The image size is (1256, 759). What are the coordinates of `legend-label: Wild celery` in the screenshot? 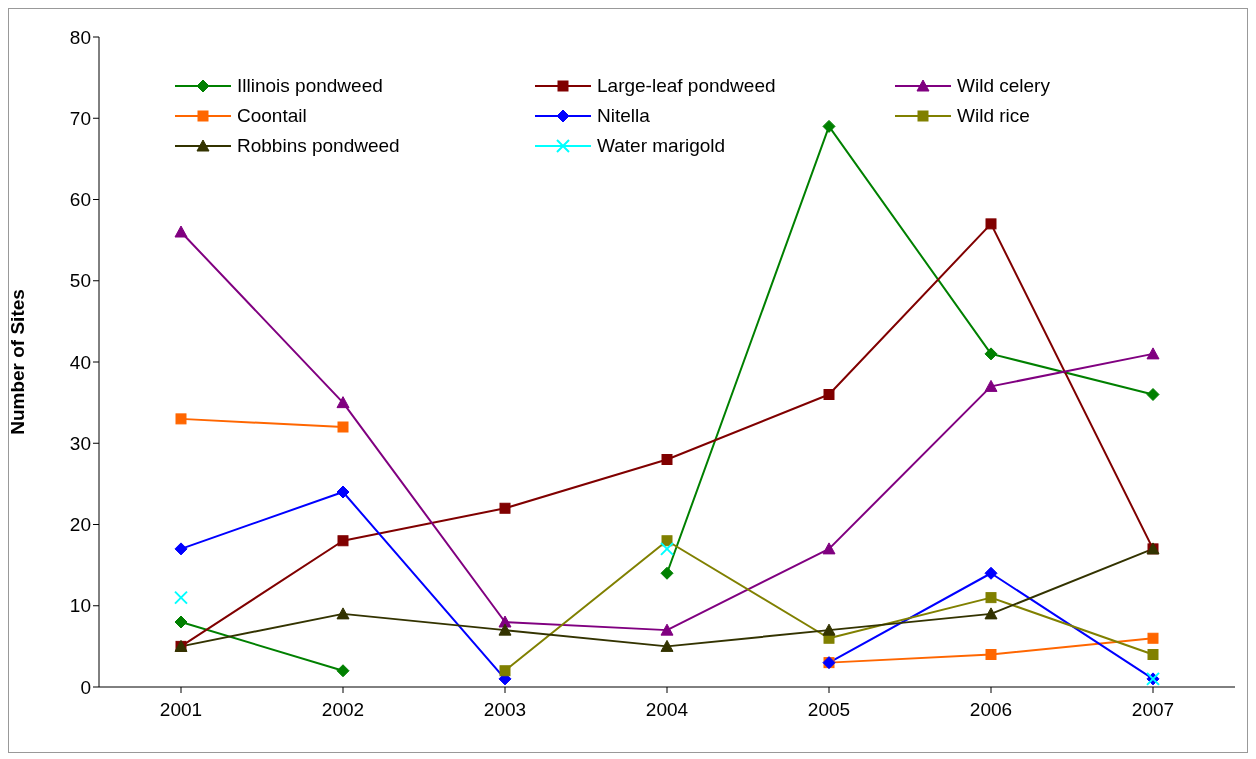 It's located at (1003, 86).